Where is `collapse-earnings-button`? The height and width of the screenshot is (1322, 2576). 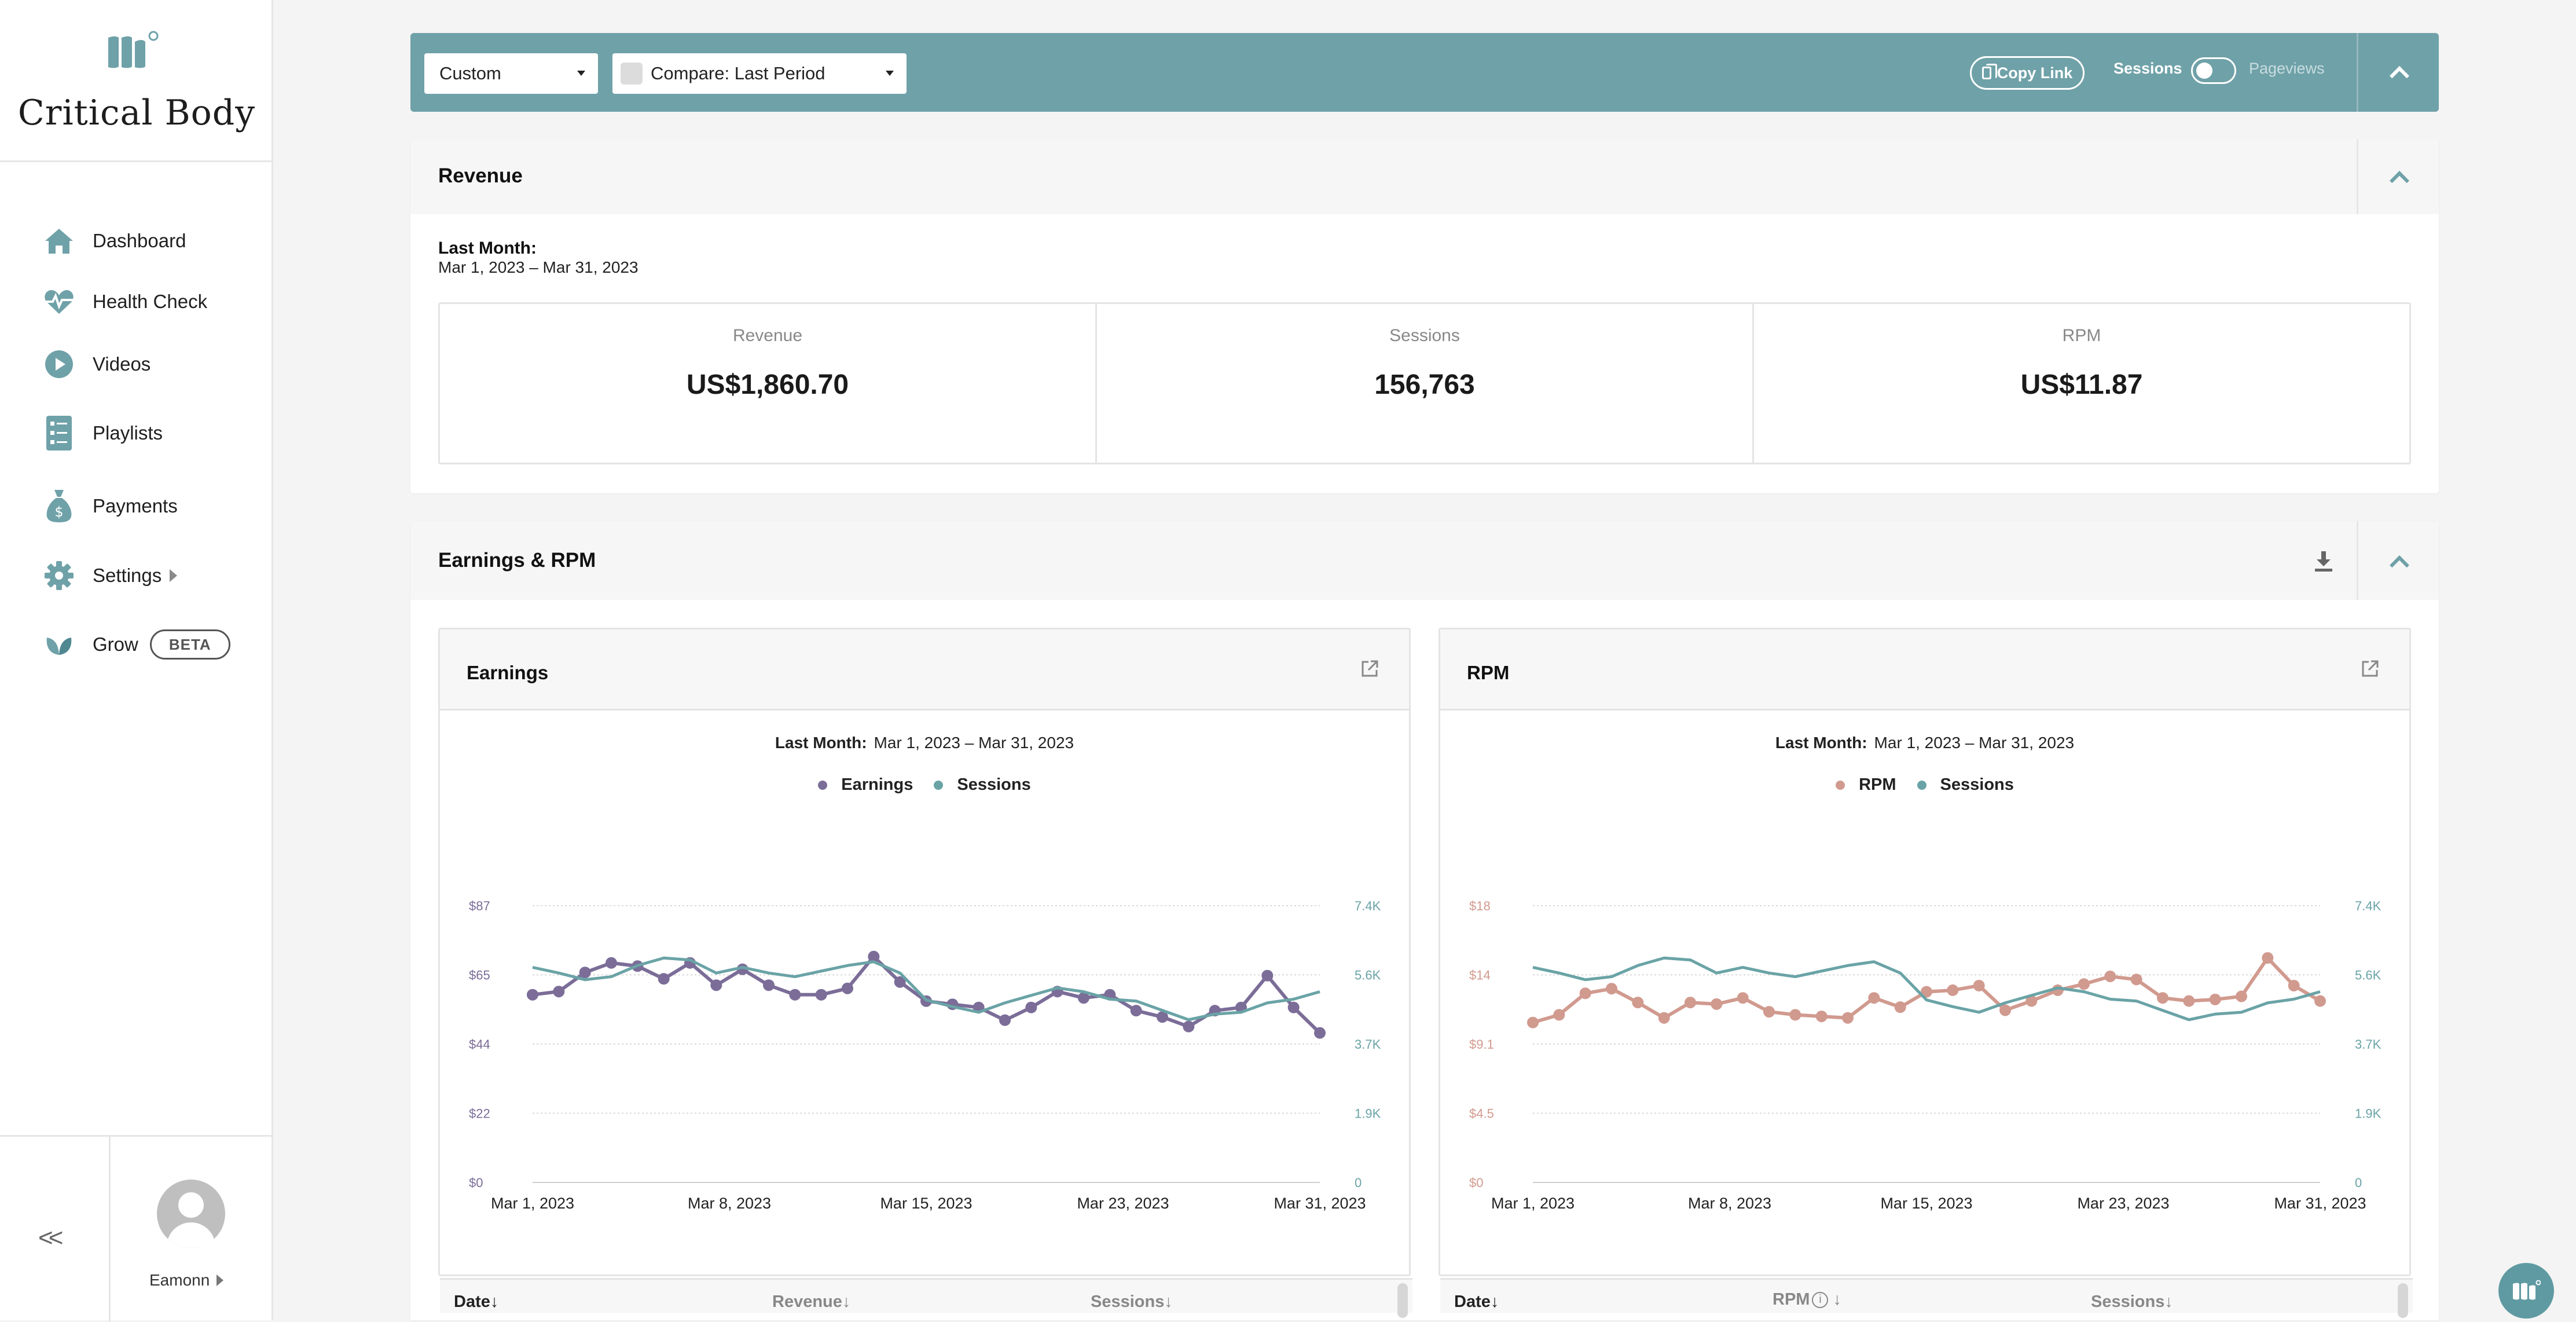 collapse-earnings-button is located at coordinates (2398, 560).